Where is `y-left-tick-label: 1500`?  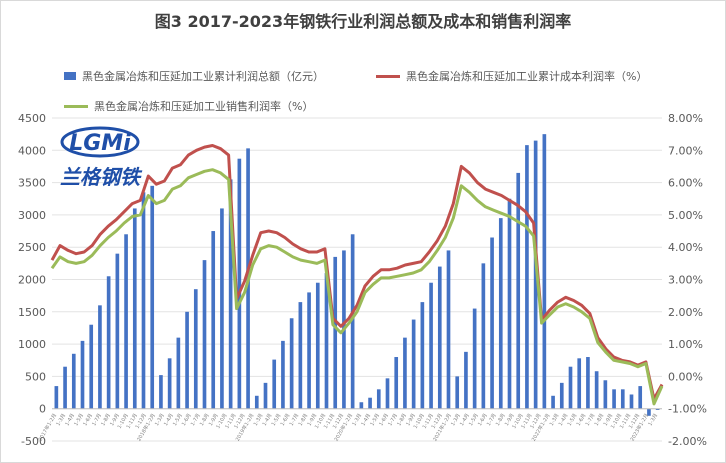
y-left-tick-label: 1500 is located at coordinates (32, 312).